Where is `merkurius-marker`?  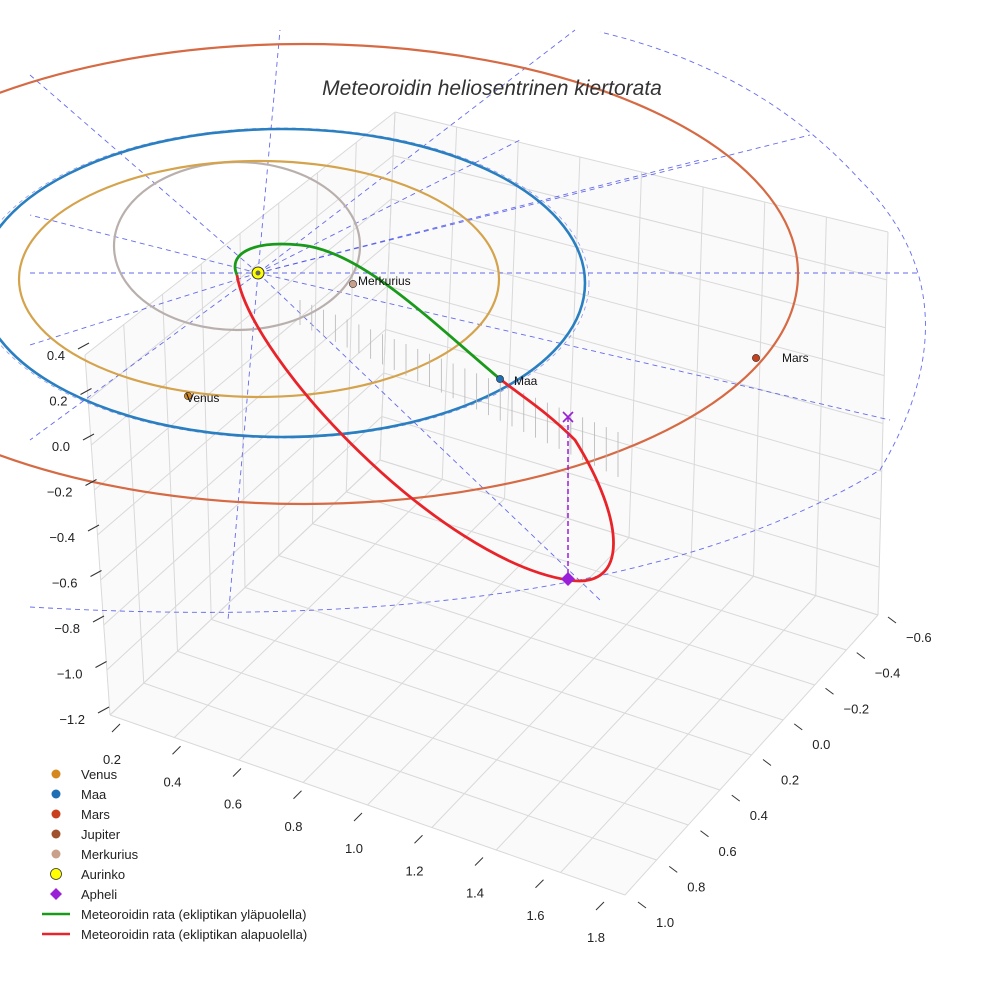 merkurius-marker is located at coordinates (353, 284).